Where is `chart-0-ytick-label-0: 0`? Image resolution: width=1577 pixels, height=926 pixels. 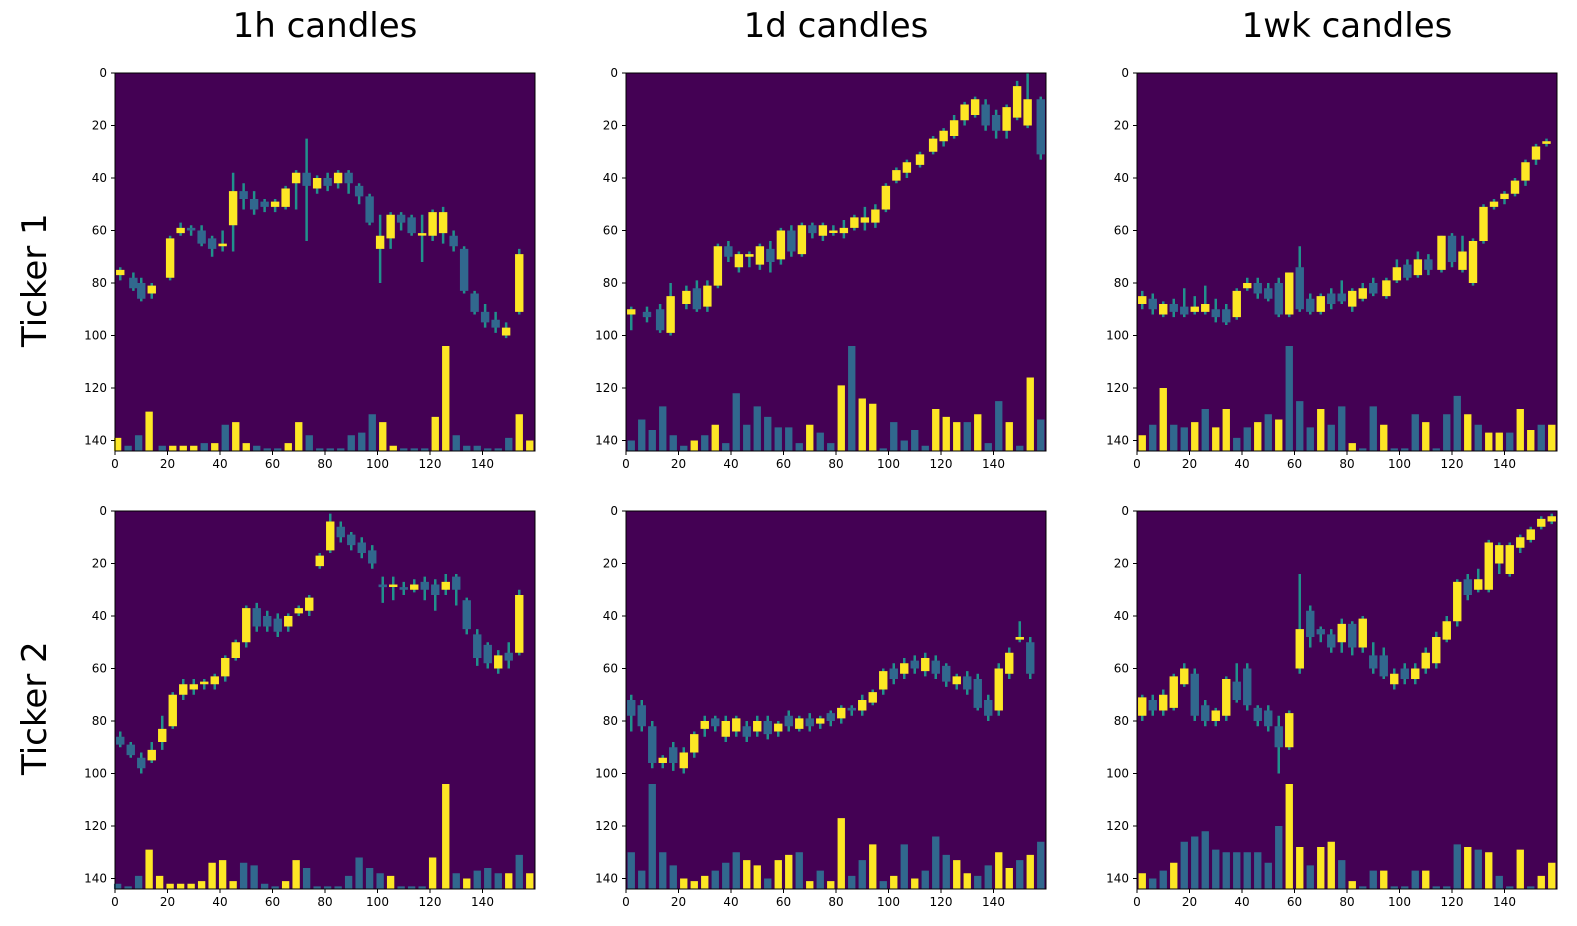
chart-0-ytick-label-0: 0 is located at coordinates (103, 73).